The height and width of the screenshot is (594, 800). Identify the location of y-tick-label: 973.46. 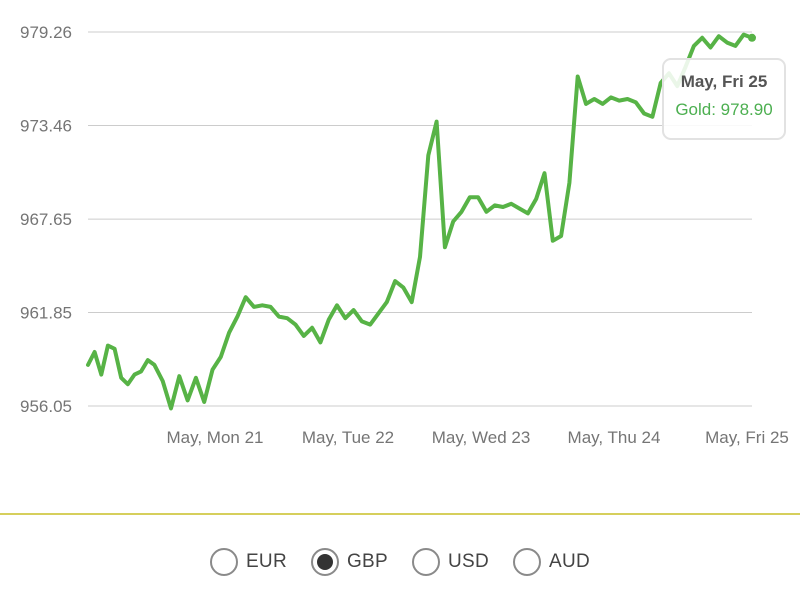
(46, 125).